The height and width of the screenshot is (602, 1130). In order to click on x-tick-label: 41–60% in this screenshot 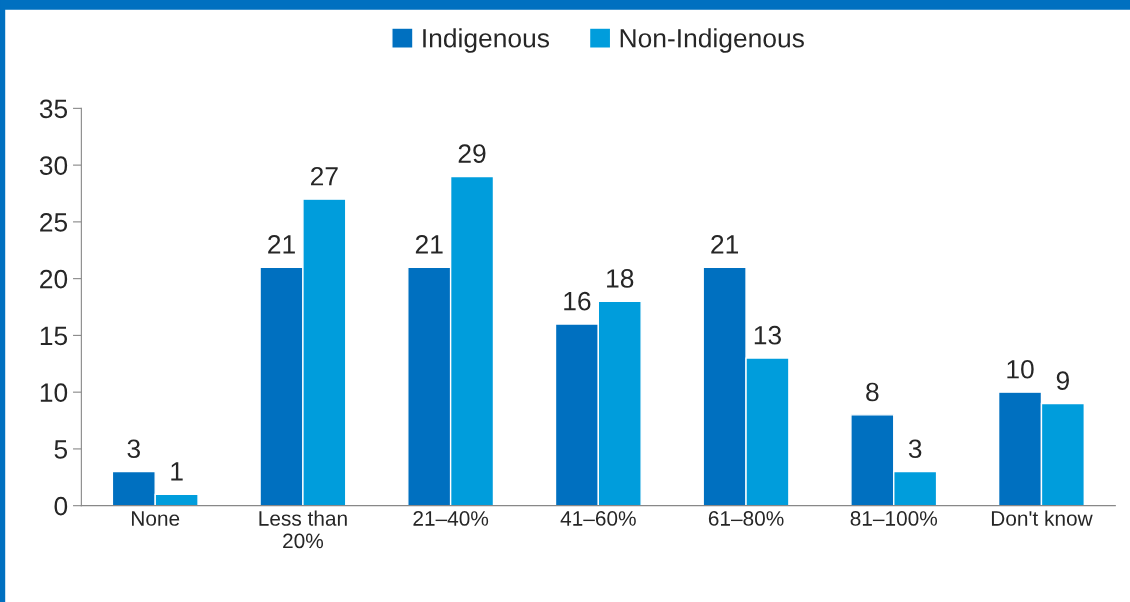, I will do `click(598, 518)`.